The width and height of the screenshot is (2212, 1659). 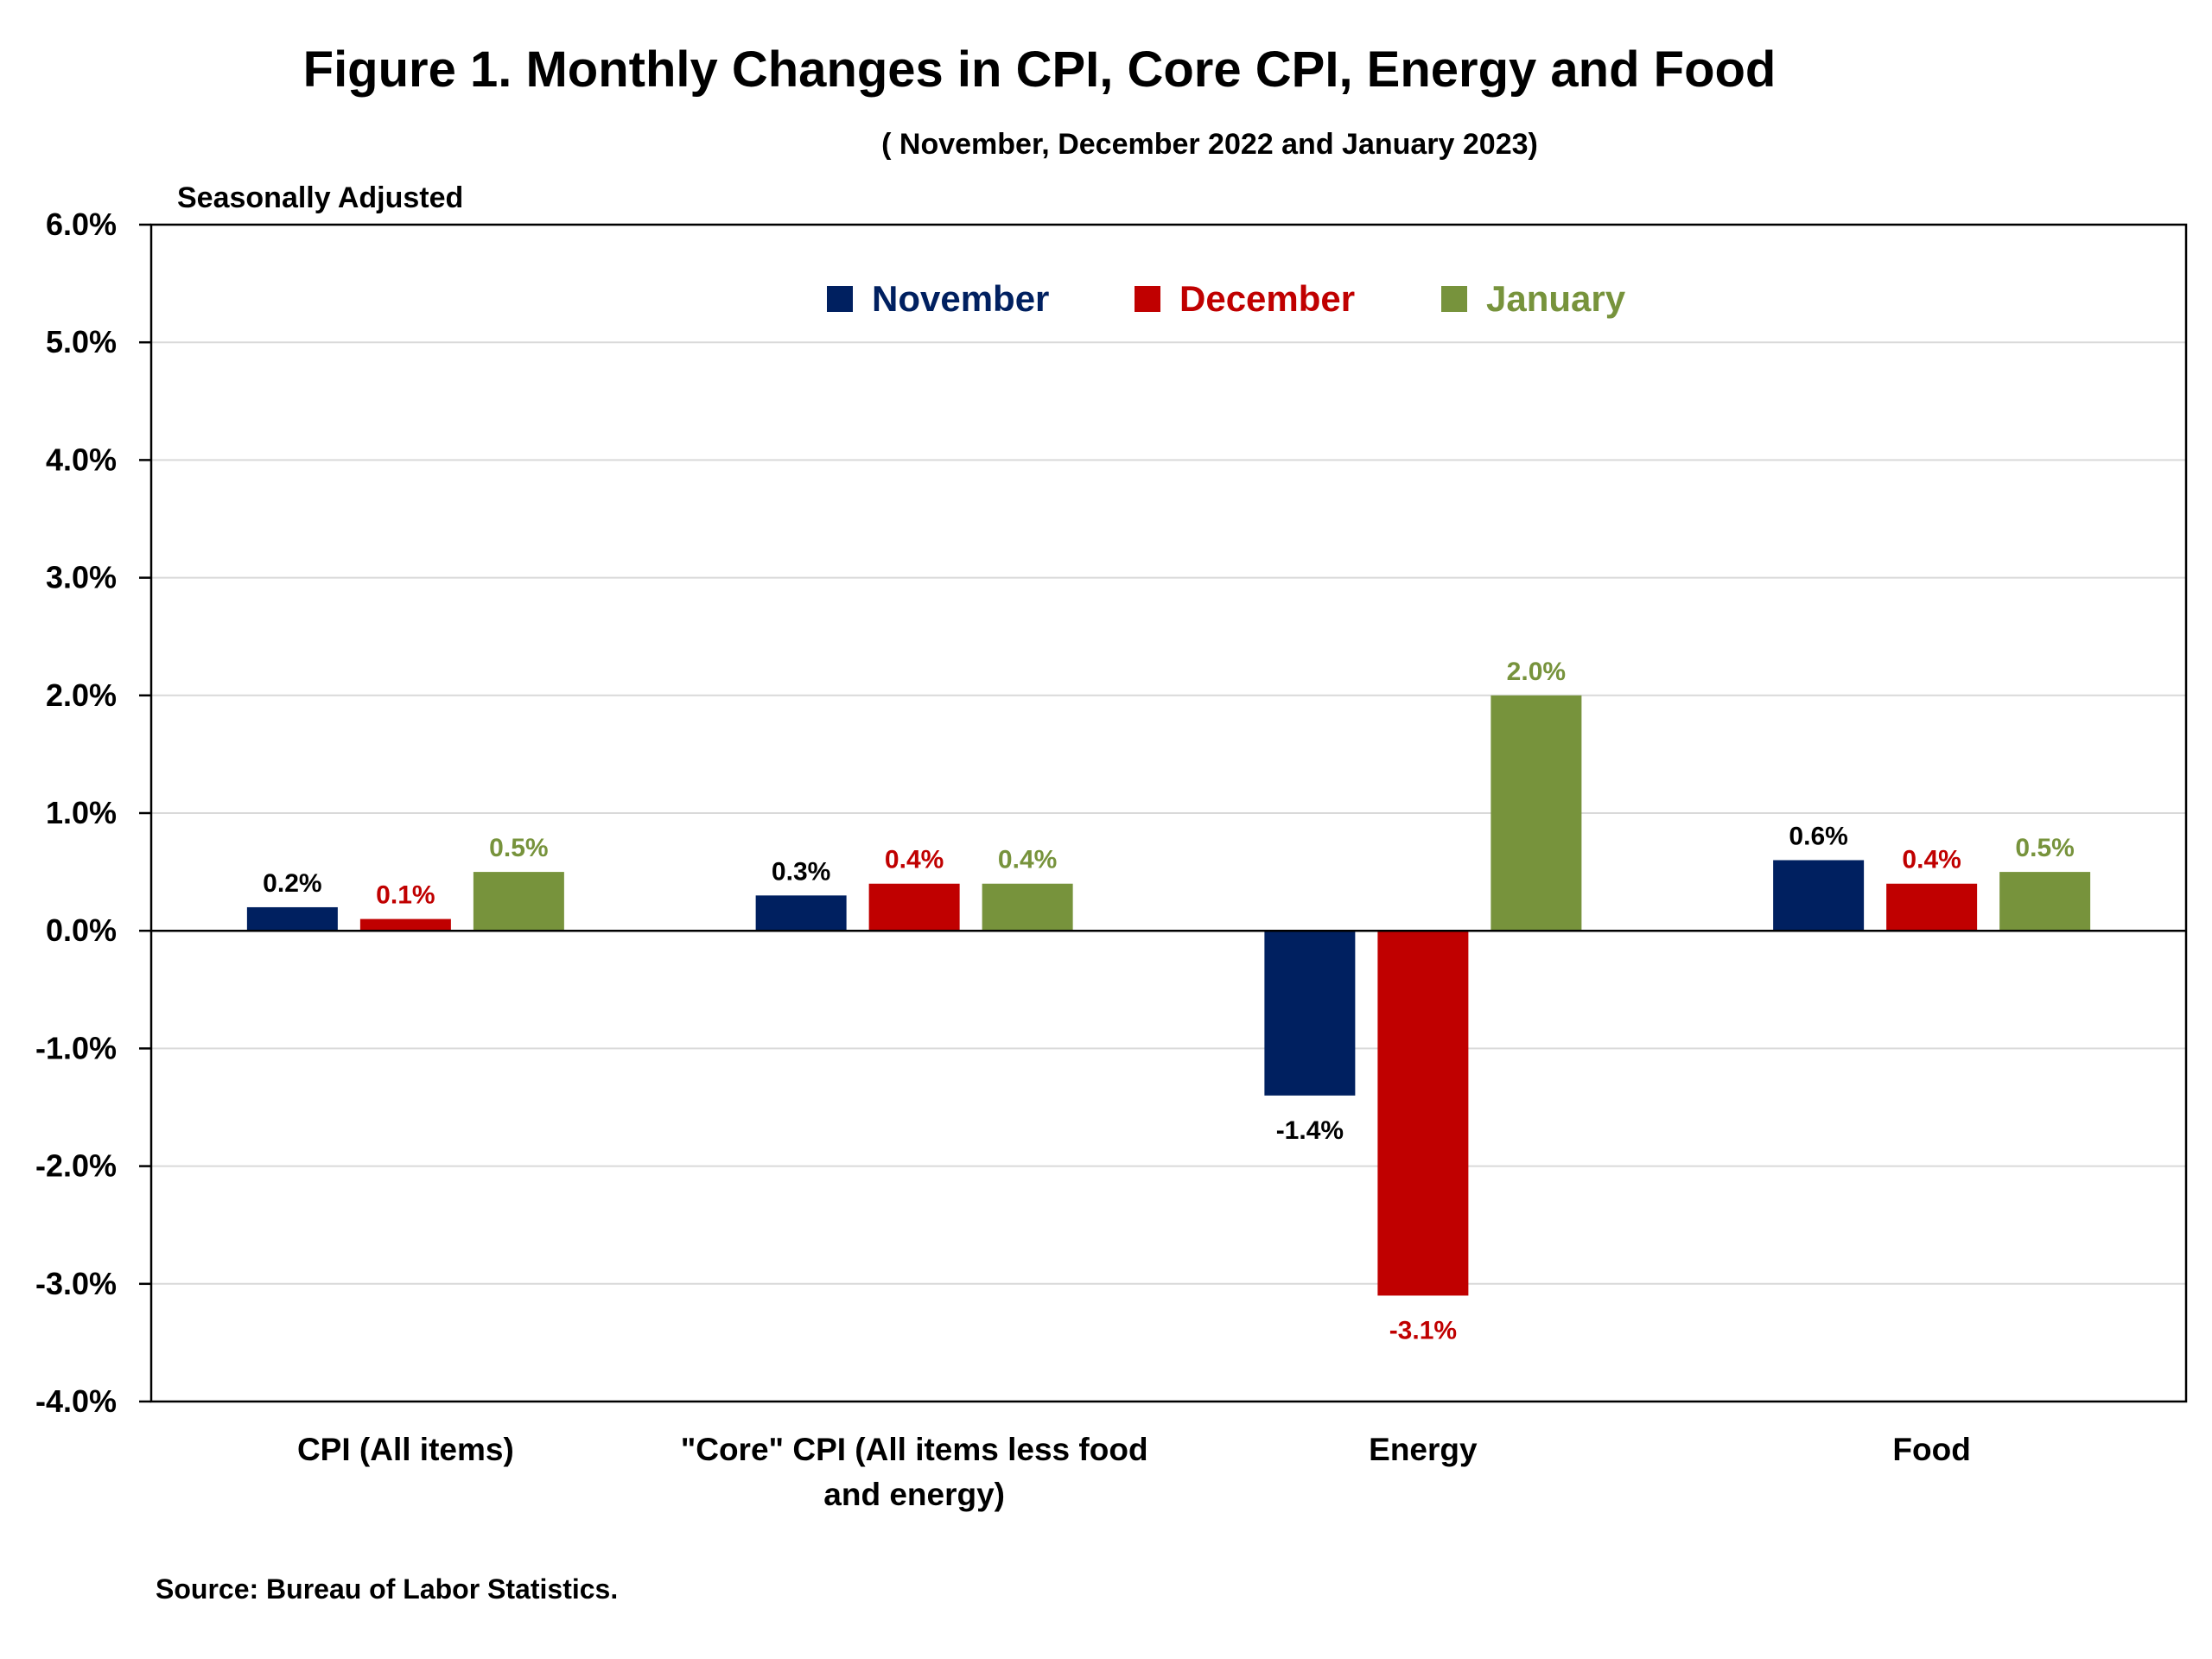 I want to click on x-tick-label: Energy, so click(x=1423, y=1449).